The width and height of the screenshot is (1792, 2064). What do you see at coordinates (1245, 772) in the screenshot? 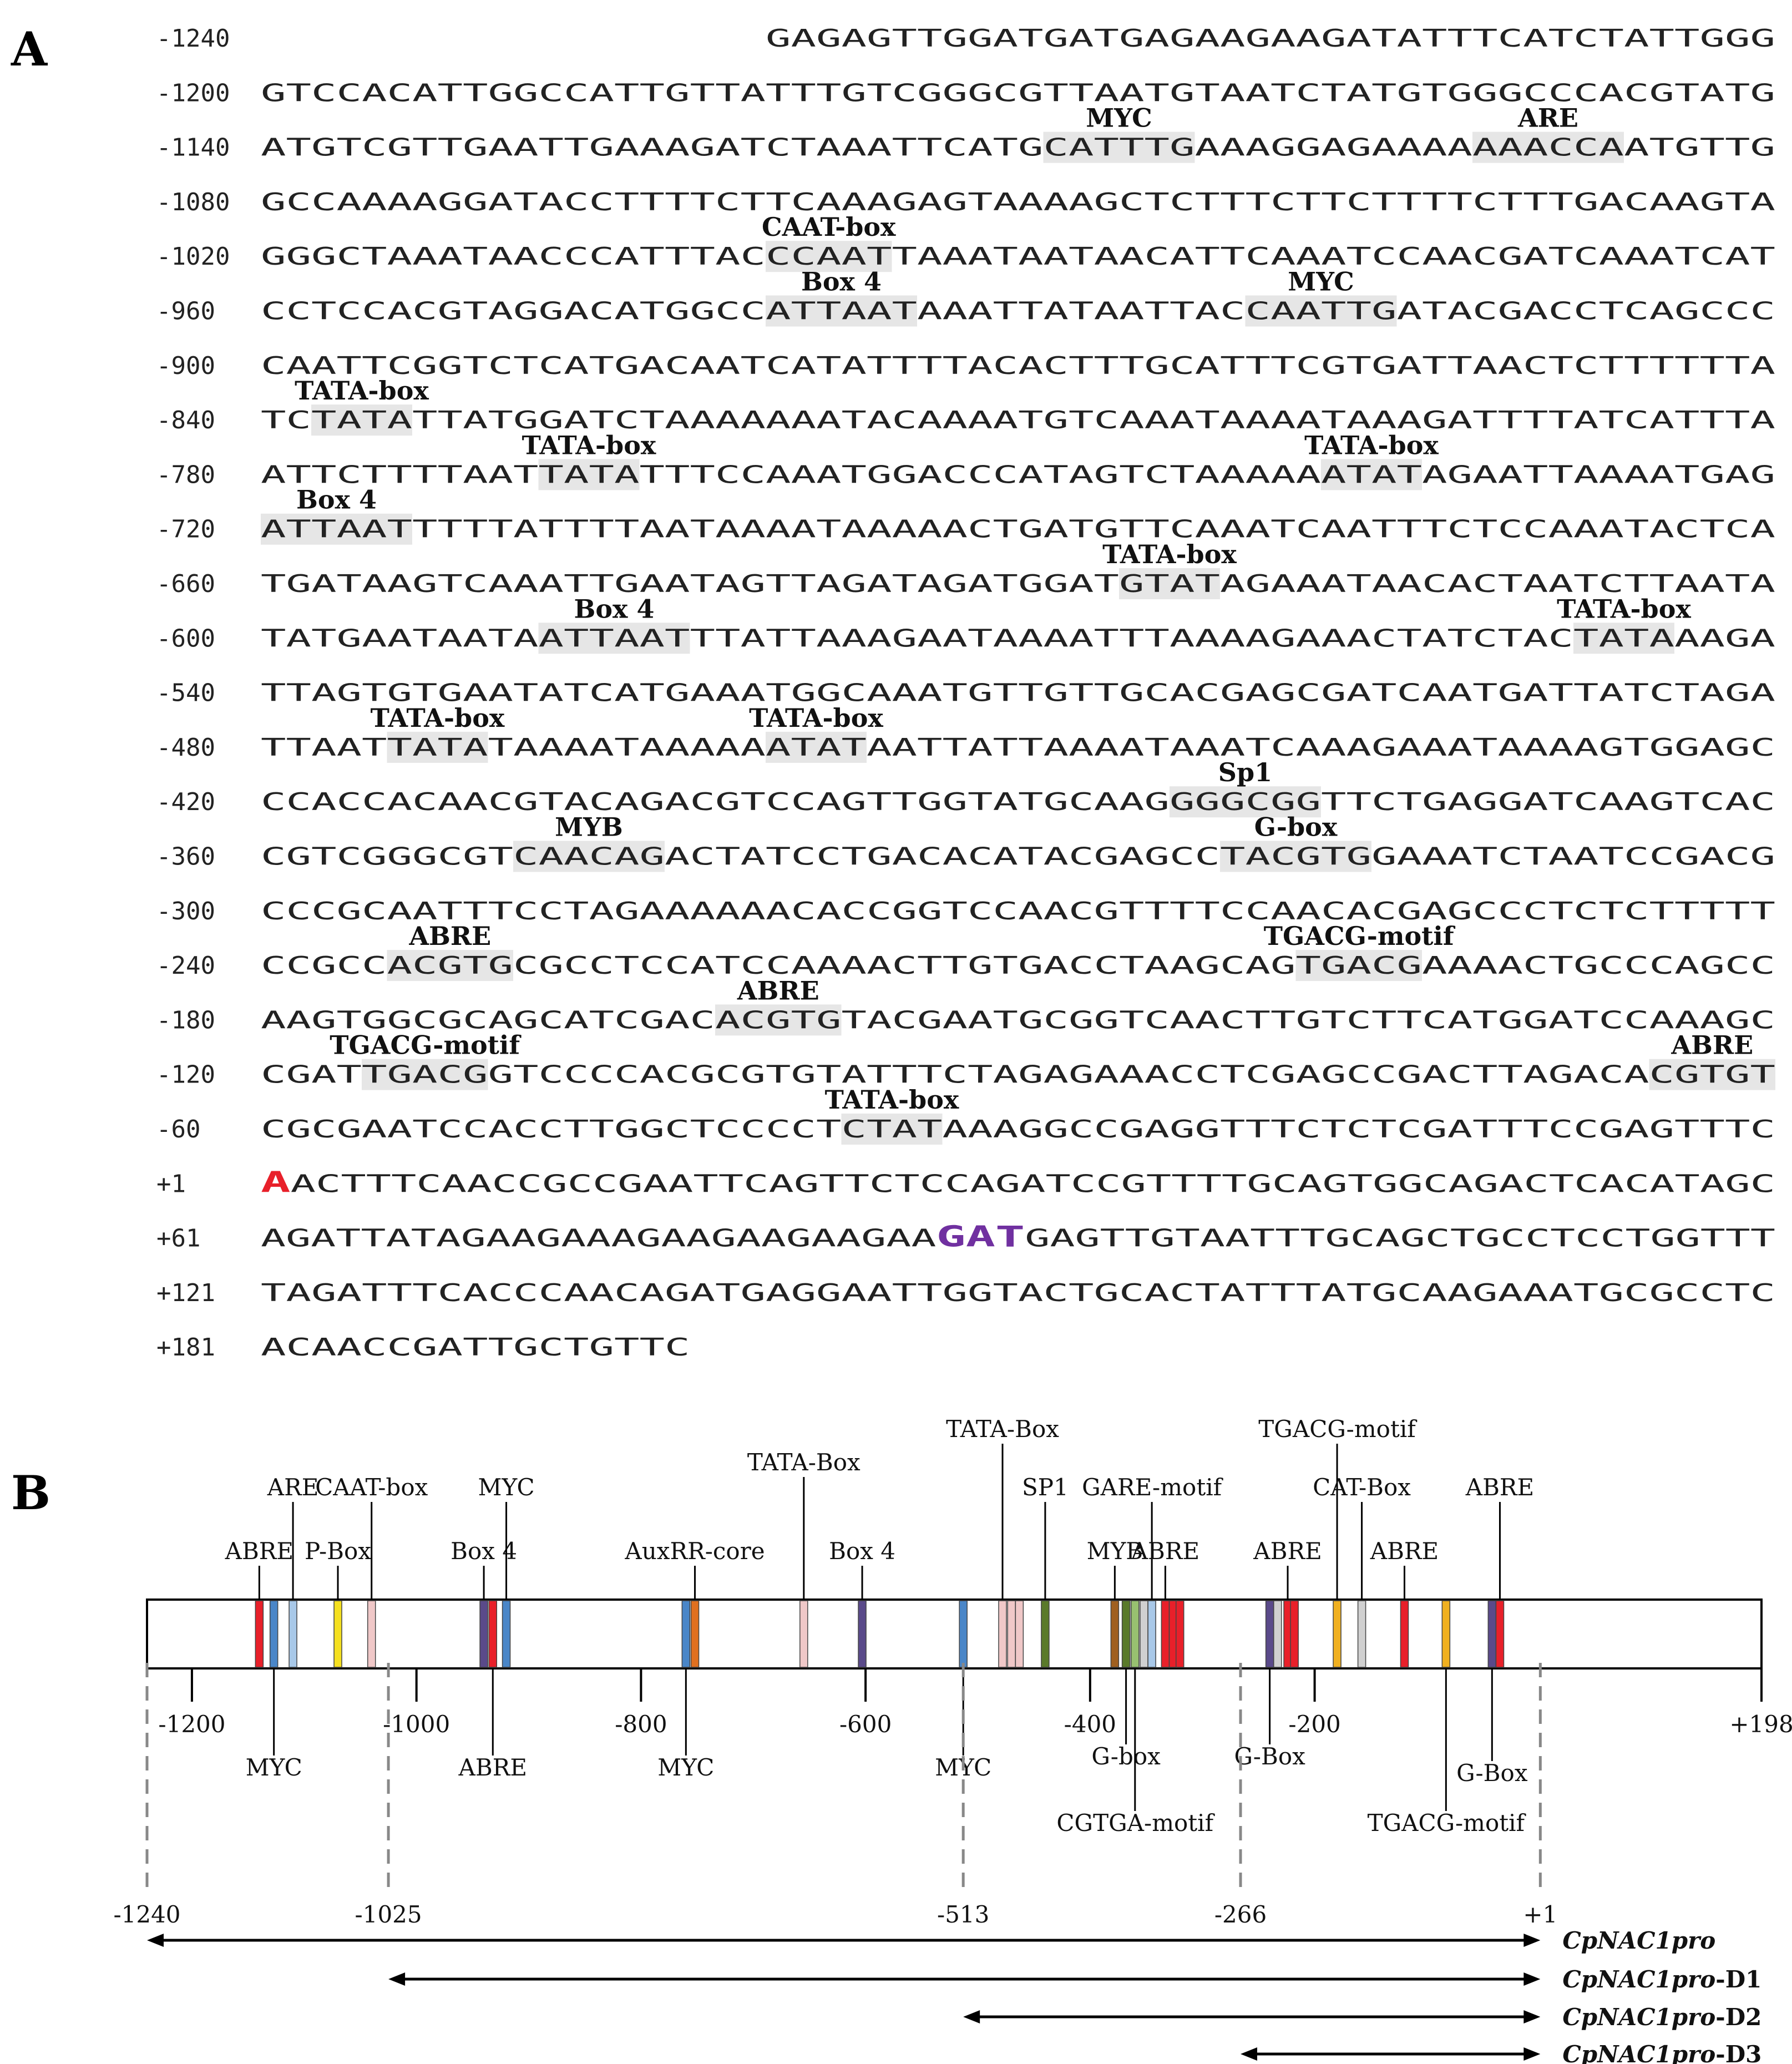
I see `motif-label: Sp1` at bounding box center [1245, 772].